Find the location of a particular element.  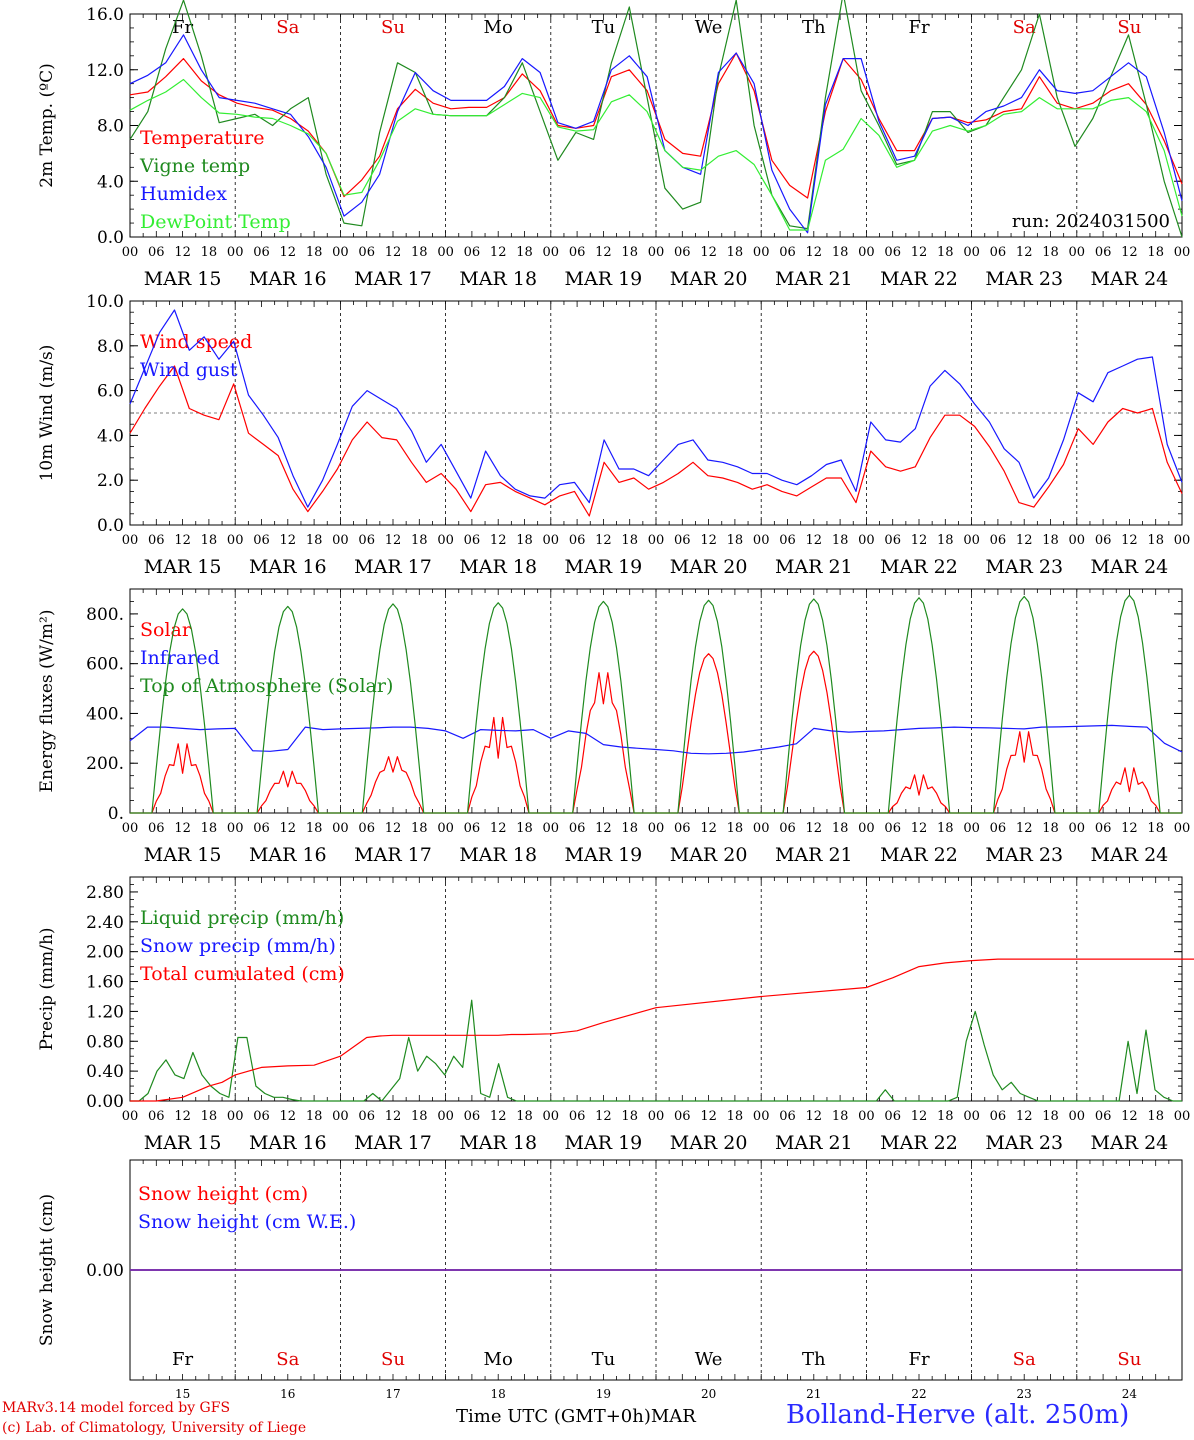

temp-y-tick-label: 12.0 is located at coordinates (105, 71).